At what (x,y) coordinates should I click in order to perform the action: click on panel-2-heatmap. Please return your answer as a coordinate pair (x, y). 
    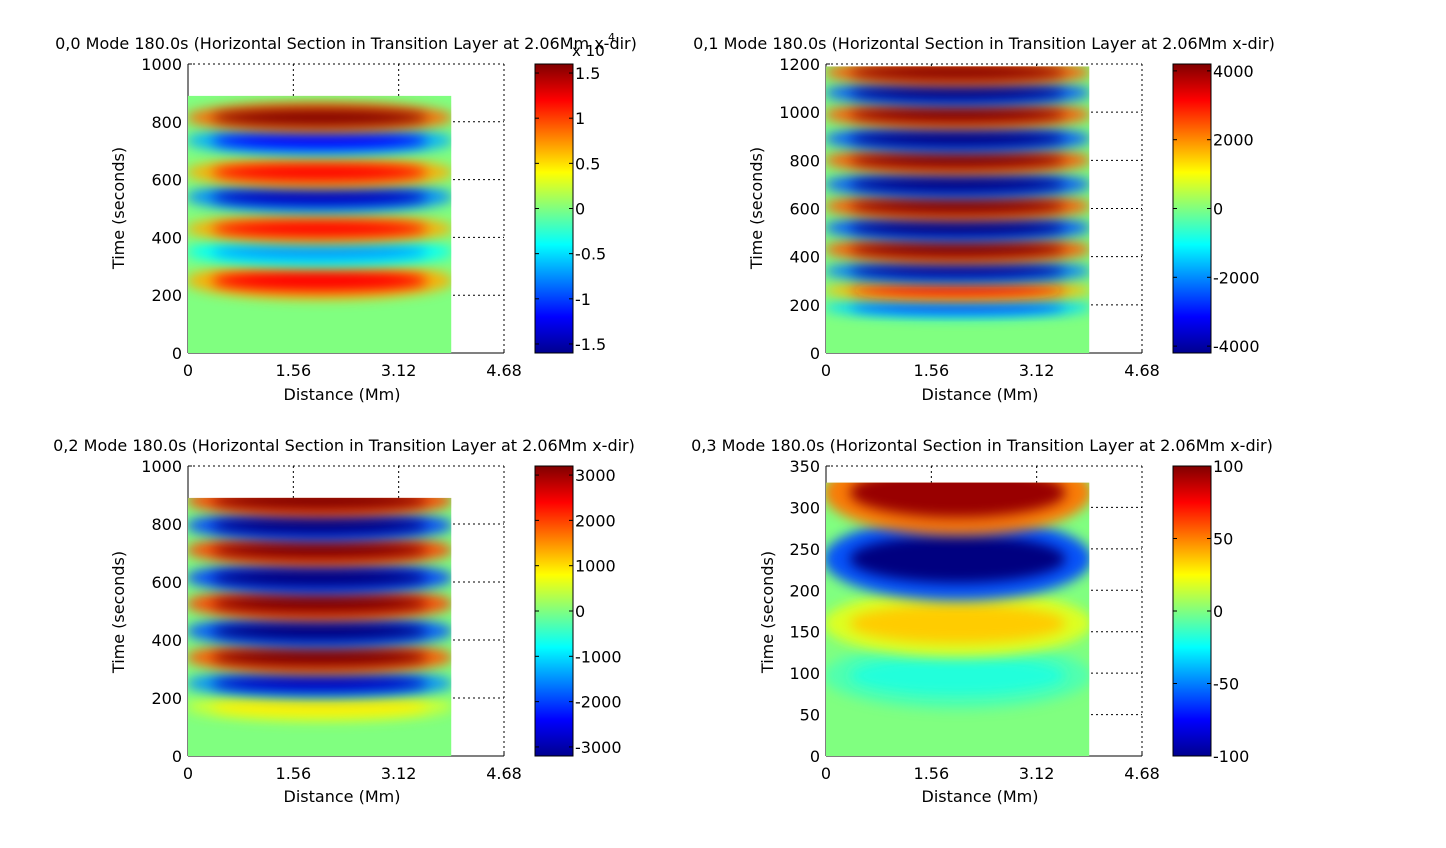
    Looking at the image, I should click on (320, 626).